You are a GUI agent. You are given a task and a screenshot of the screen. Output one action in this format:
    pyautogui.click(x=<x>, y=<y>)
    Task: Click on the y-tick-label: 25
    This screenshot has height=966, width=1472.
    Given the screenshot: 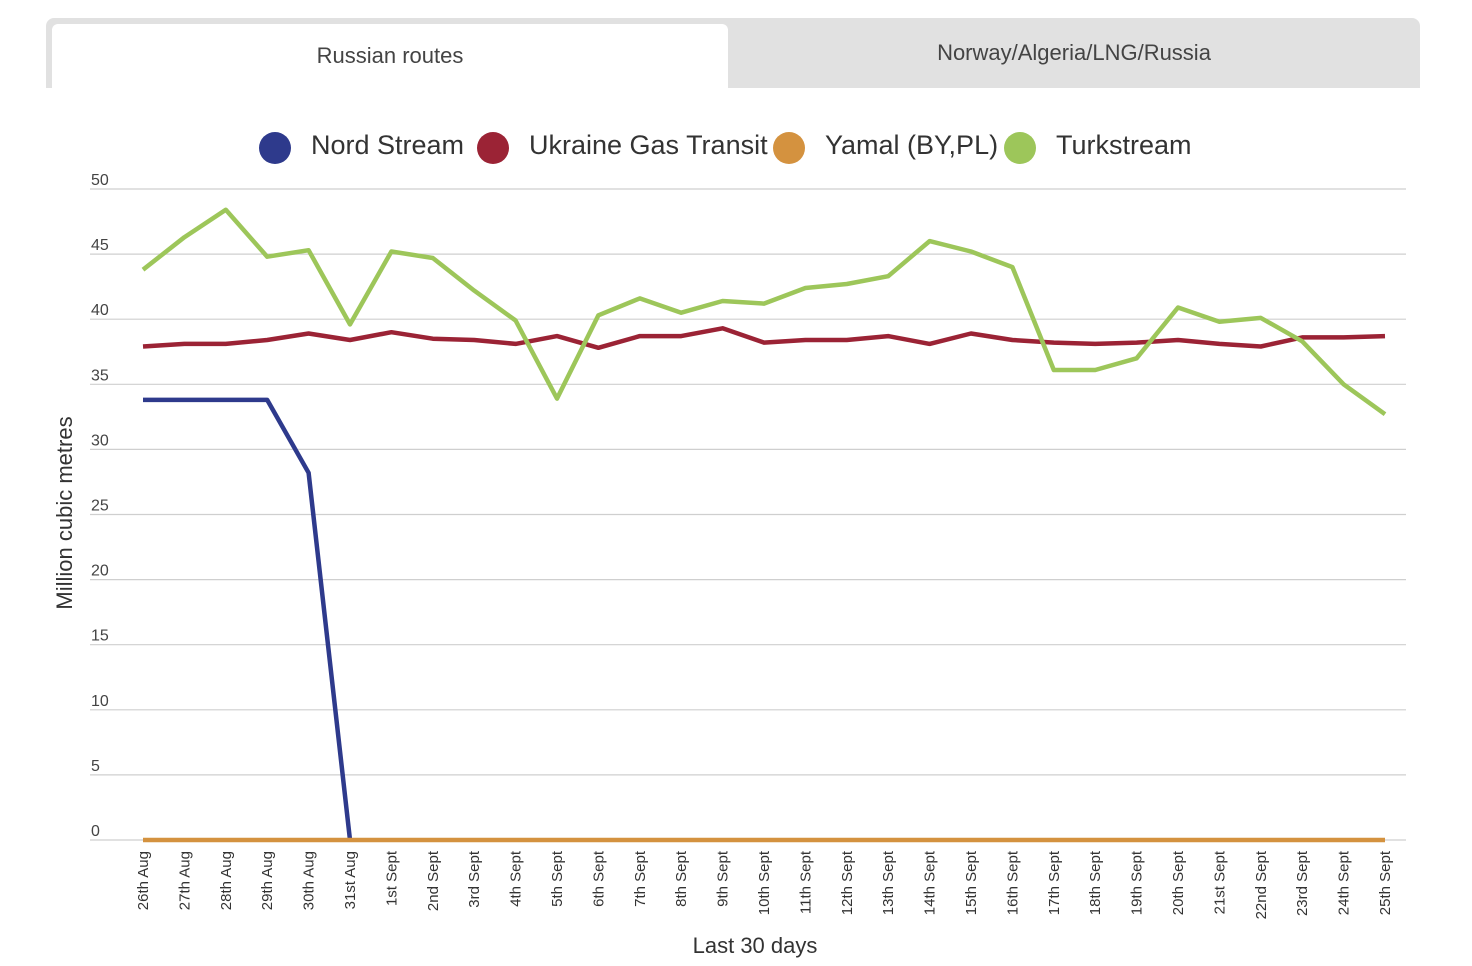 What is the action you would take?
    pyautogui.click(x=100, y=506)
    